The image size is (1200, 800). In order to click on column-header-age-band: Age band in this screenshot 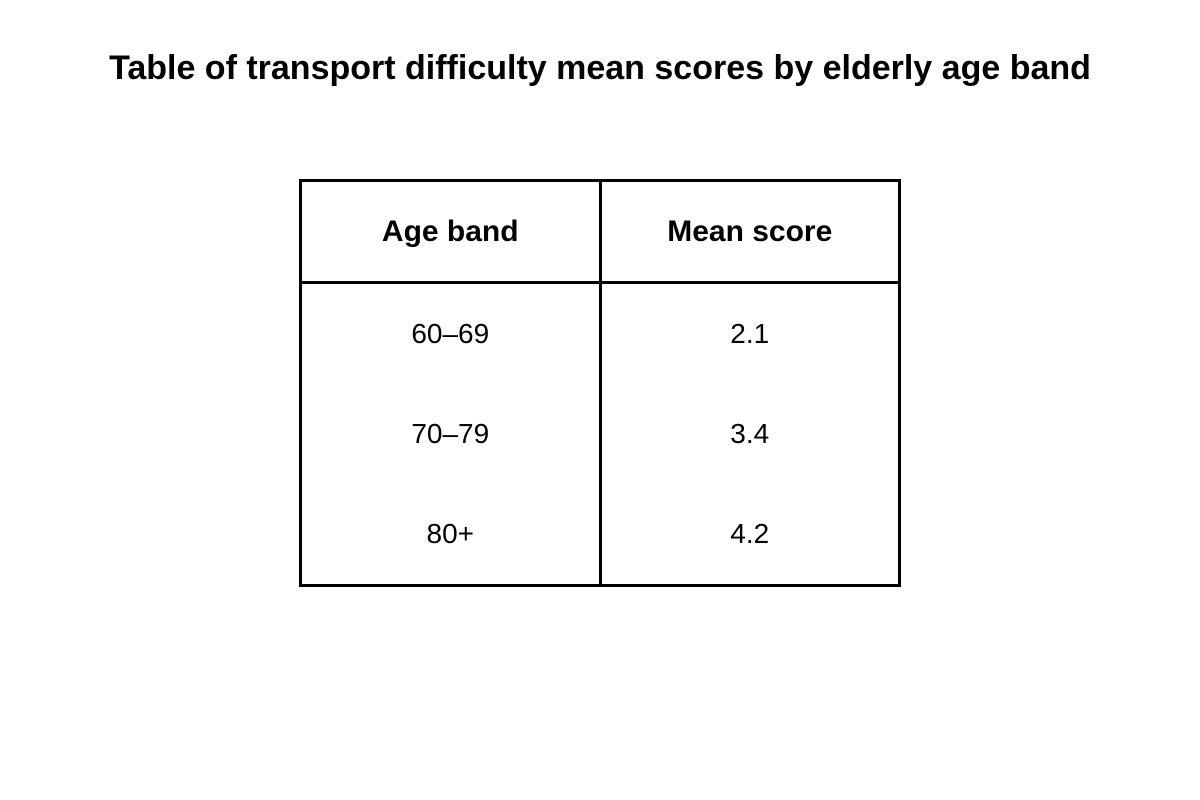, I will do `click(451, 232)`.